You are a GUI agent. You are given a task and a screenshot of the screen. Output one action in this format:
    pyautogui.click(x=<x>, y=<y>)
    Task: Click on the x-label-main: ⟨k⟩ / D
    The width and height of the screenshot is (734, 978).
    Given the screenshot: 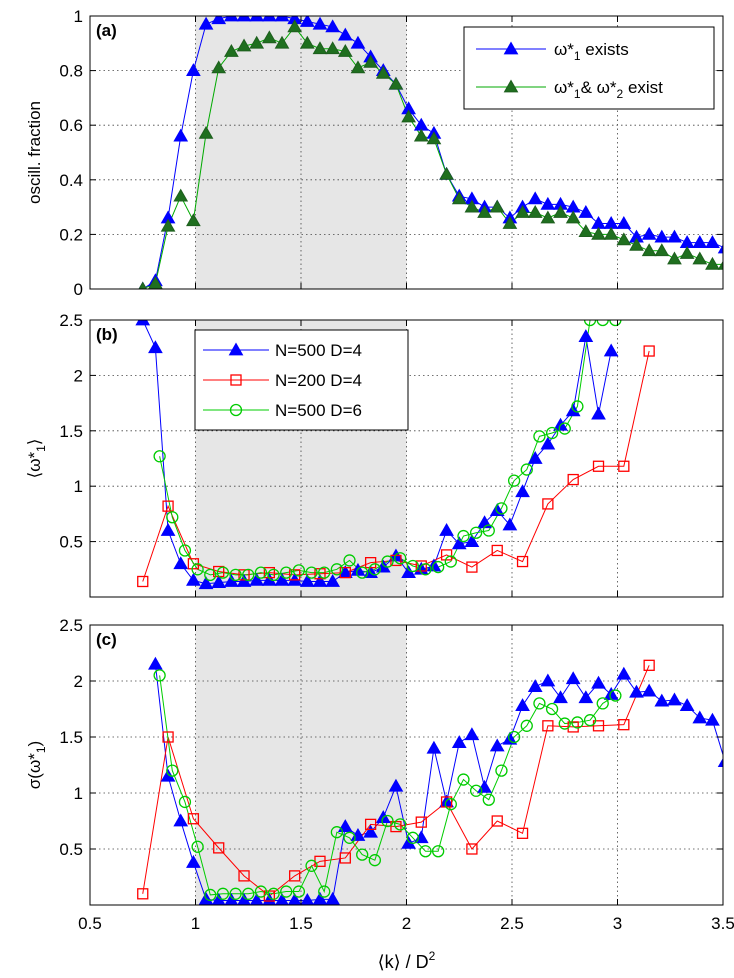 What is the action you would take?
    pyautogui.click(x=403, y=962)
    